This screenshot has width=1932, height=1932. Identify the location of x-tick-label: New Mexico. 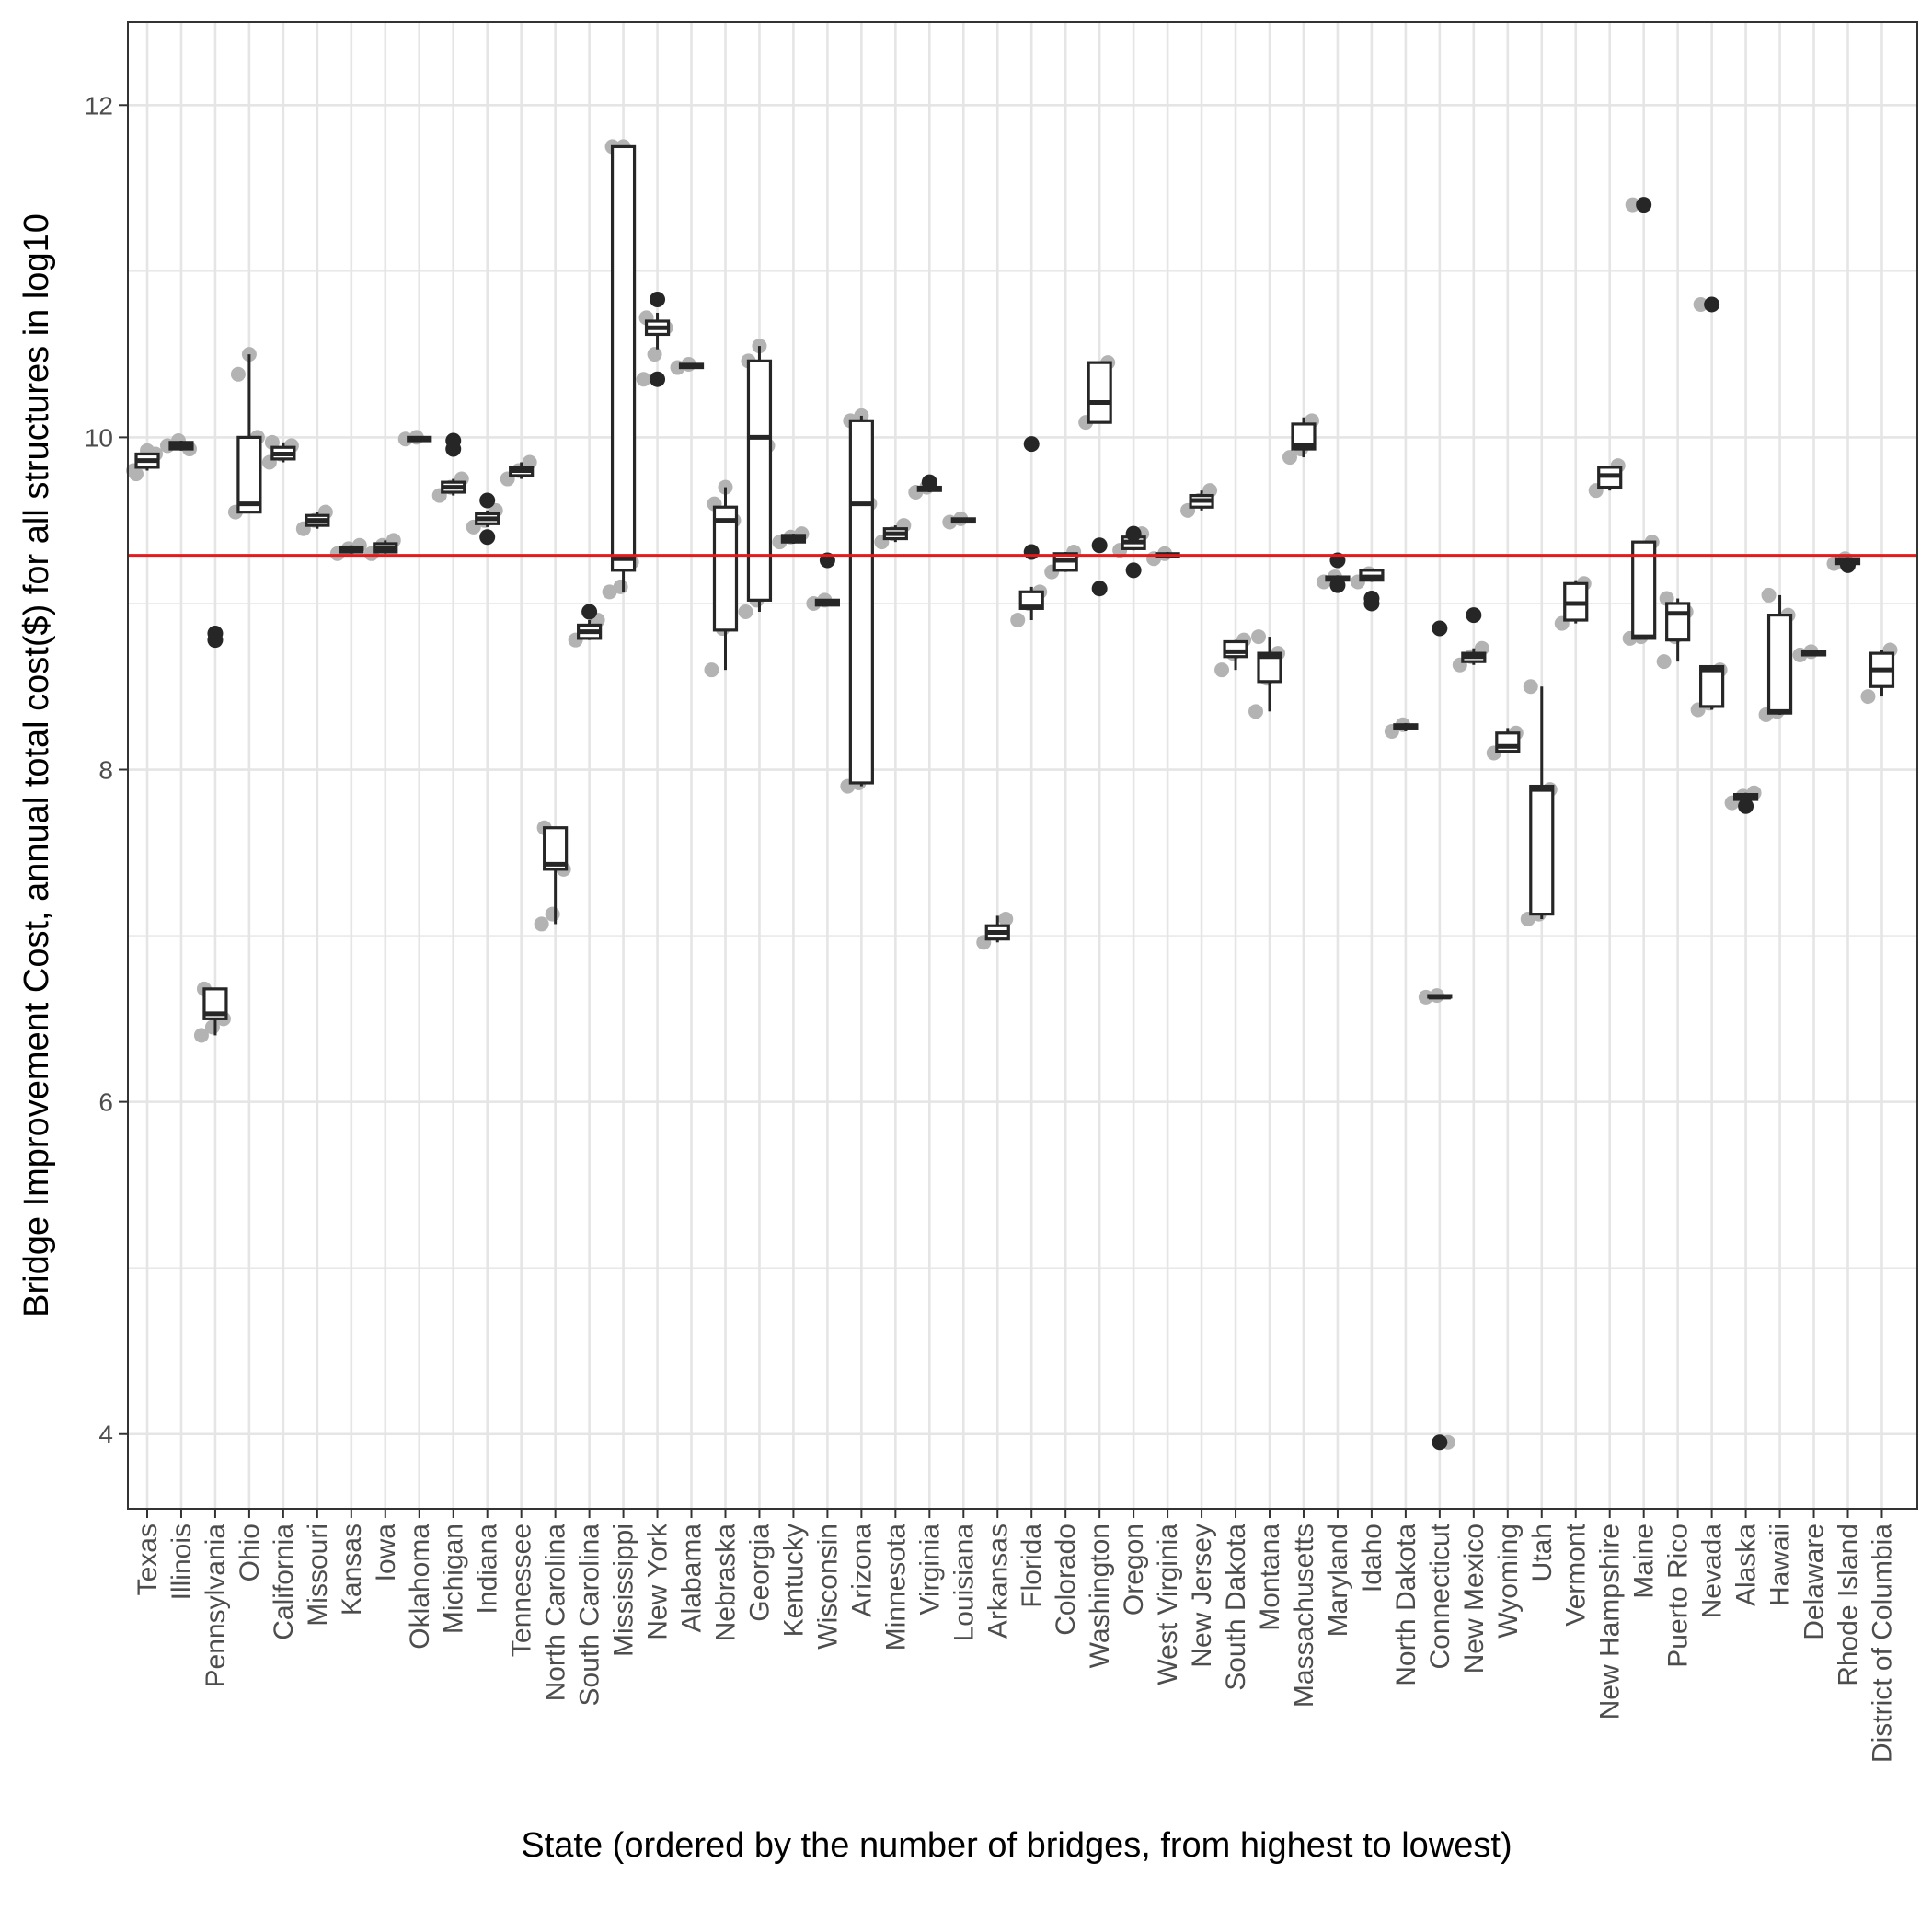
(1474, 1598).